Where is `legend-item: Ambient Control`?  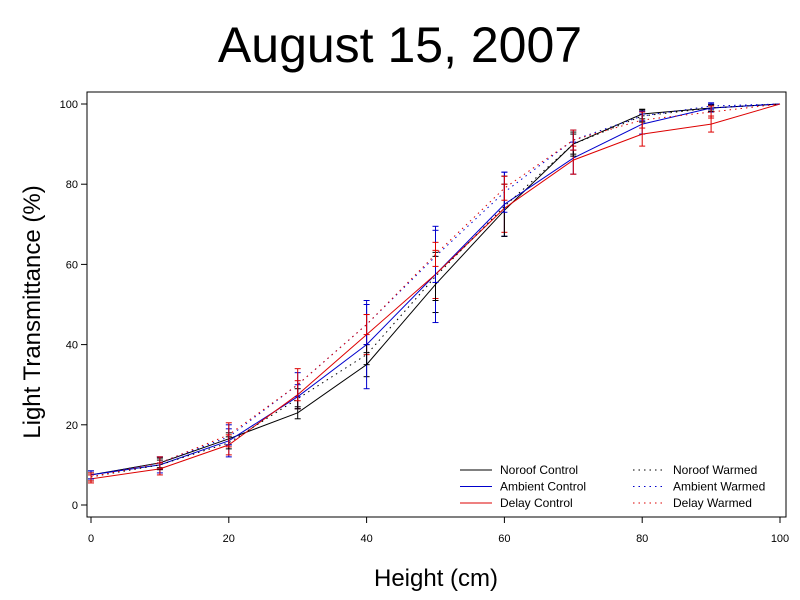
legend-item: Ambient Control is located at coordinates (523, 487).